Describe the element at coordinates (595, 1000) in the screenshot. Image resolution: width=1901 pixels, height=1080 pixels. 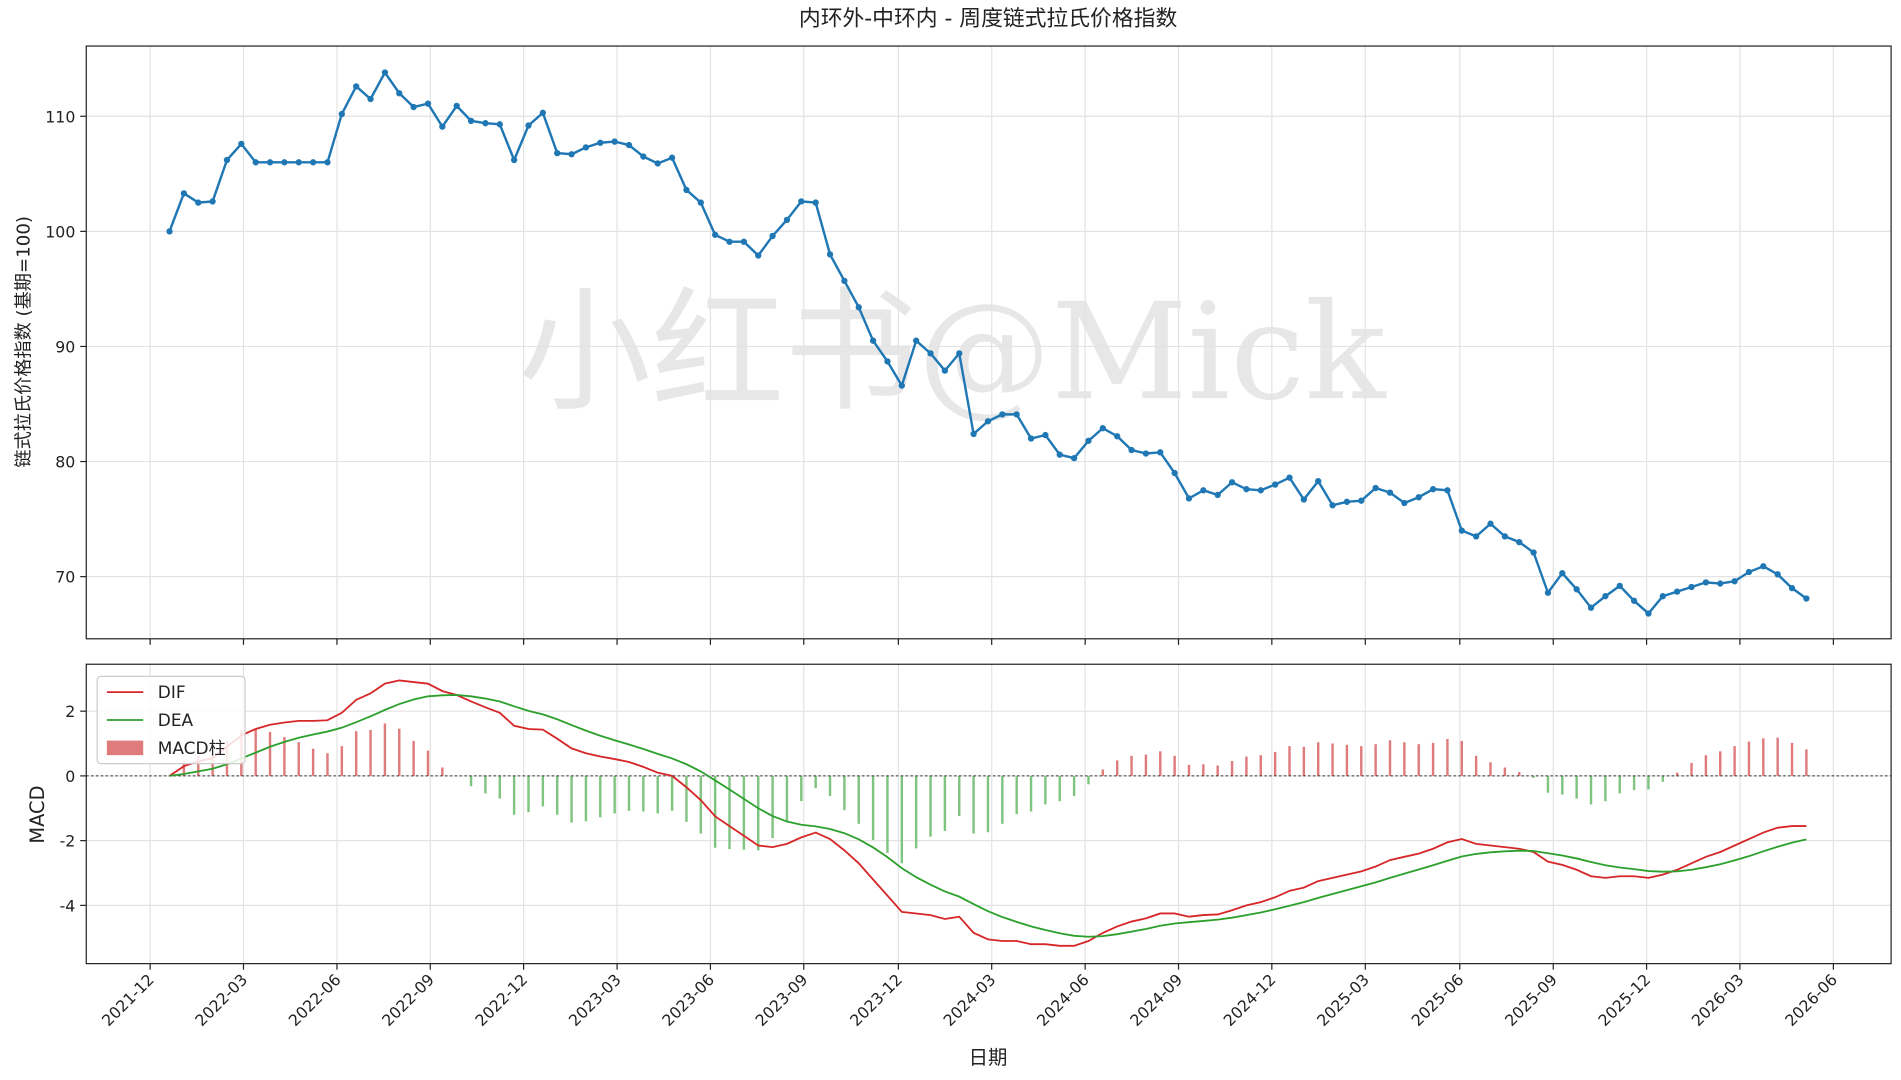
I see `x-tick-label: 2023-03` at that location.